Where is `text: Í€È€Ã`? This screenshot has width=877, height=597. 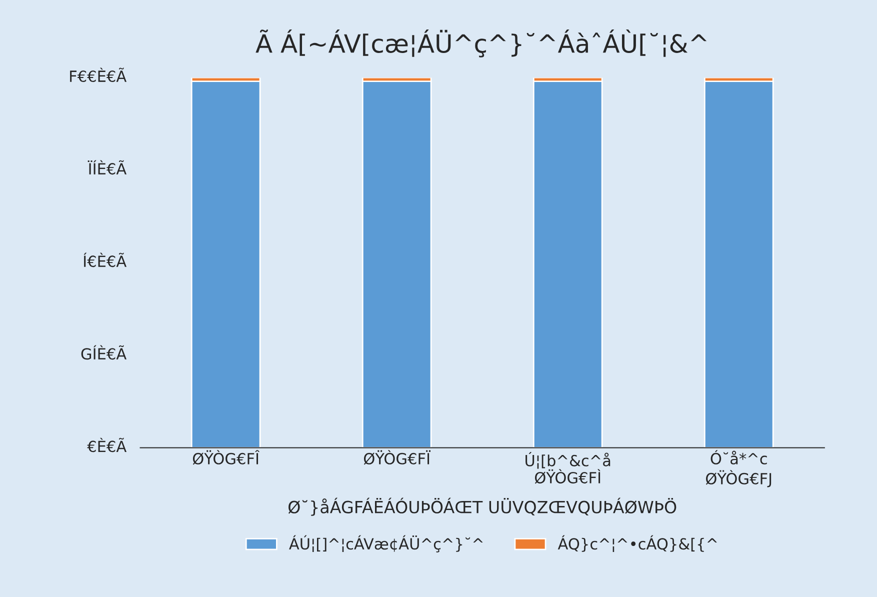 text: Í€È€Ã is located at coordinates (105, 260).